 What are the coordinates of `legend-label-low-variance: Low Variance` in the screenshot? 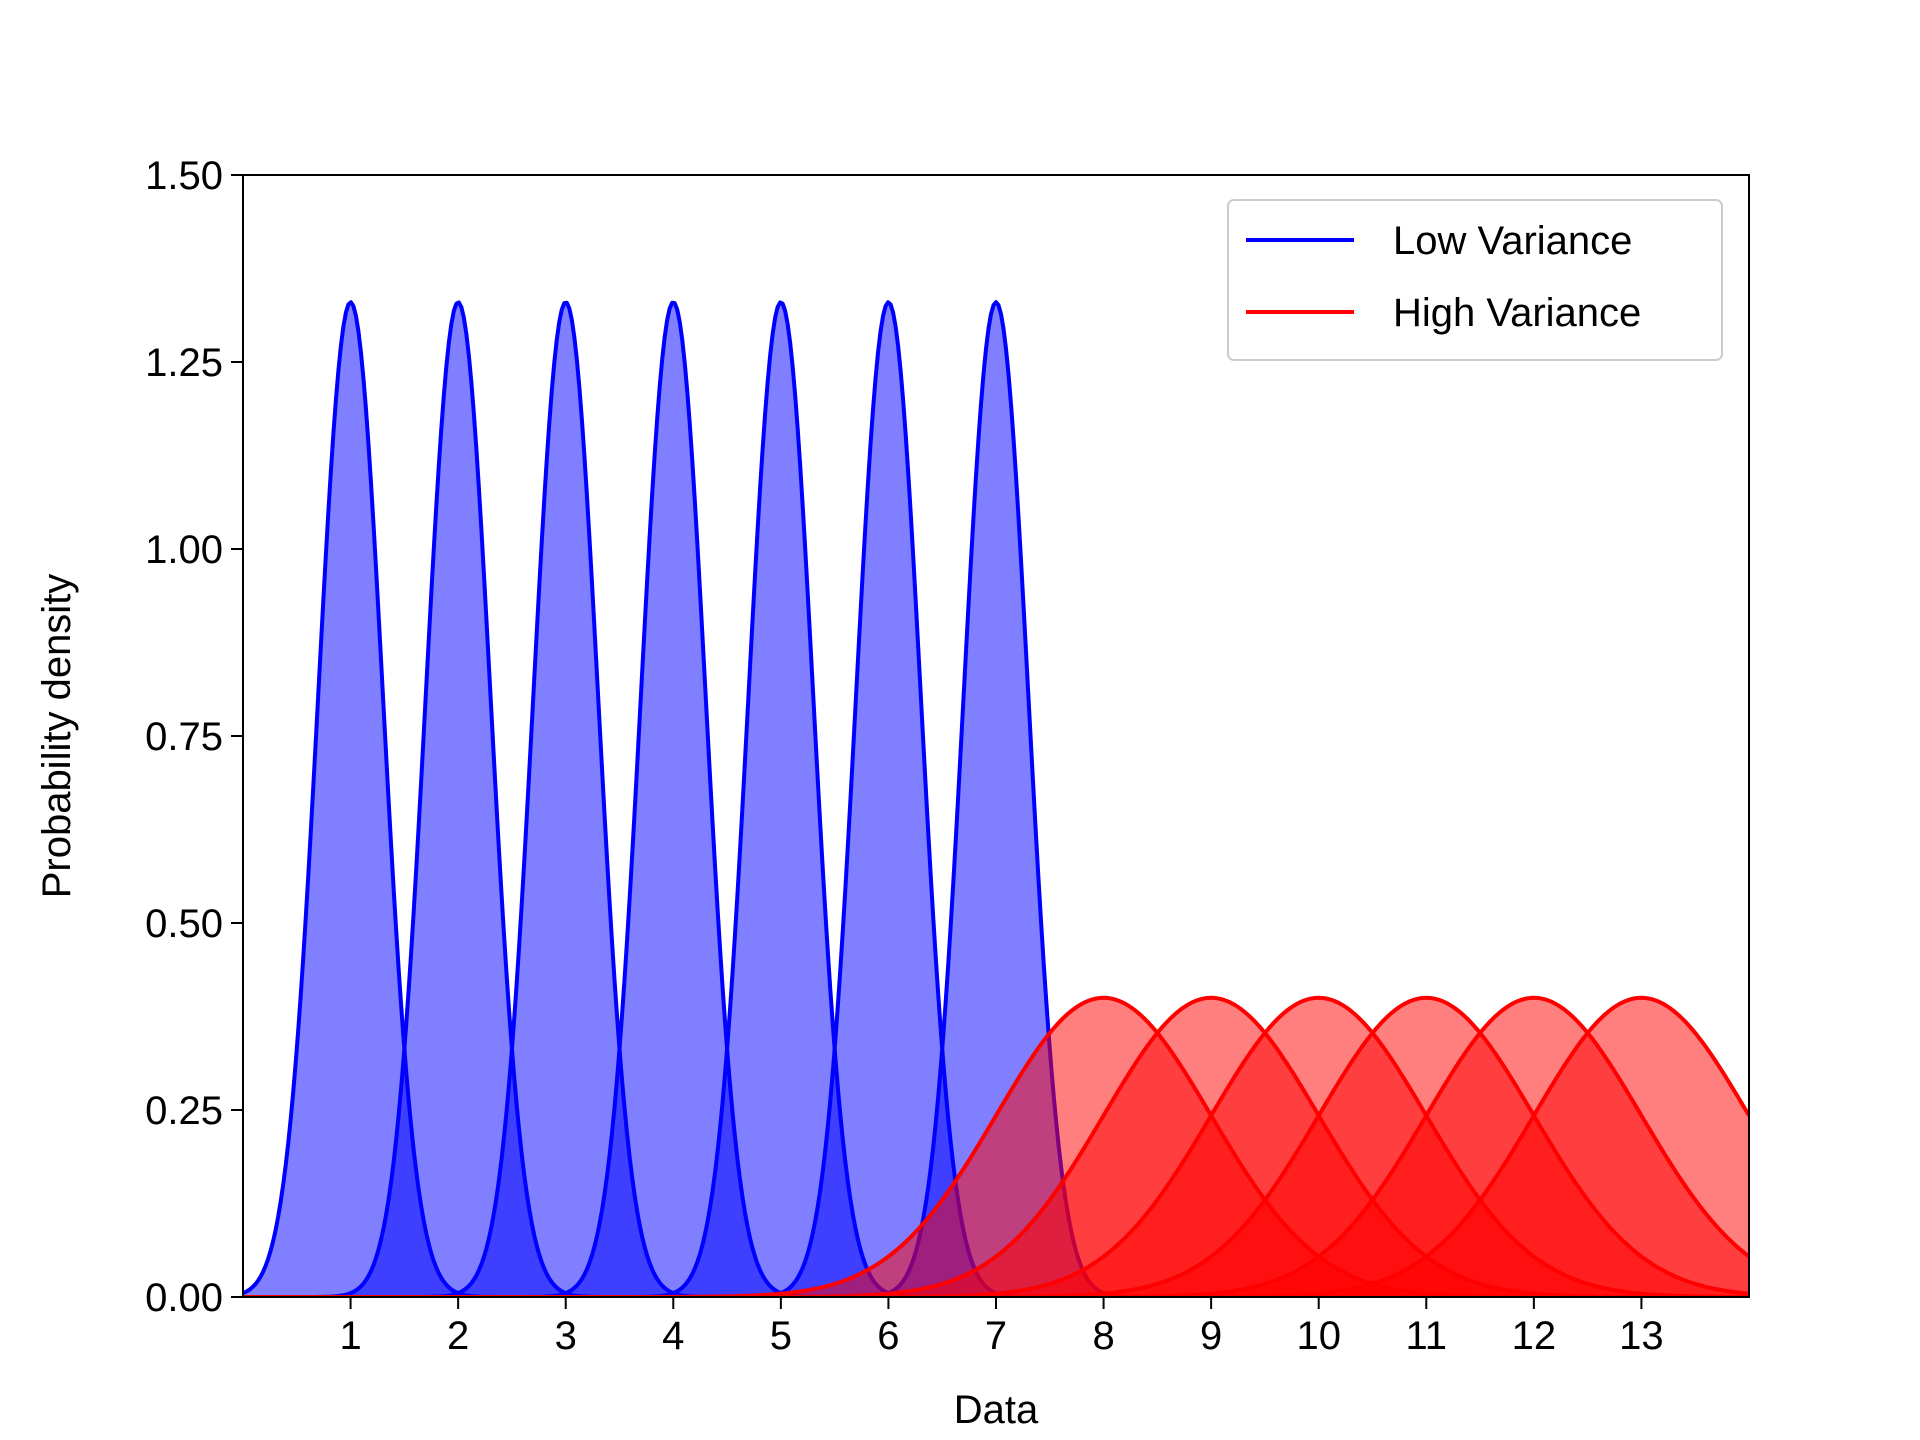 It's located at (1512, 241).